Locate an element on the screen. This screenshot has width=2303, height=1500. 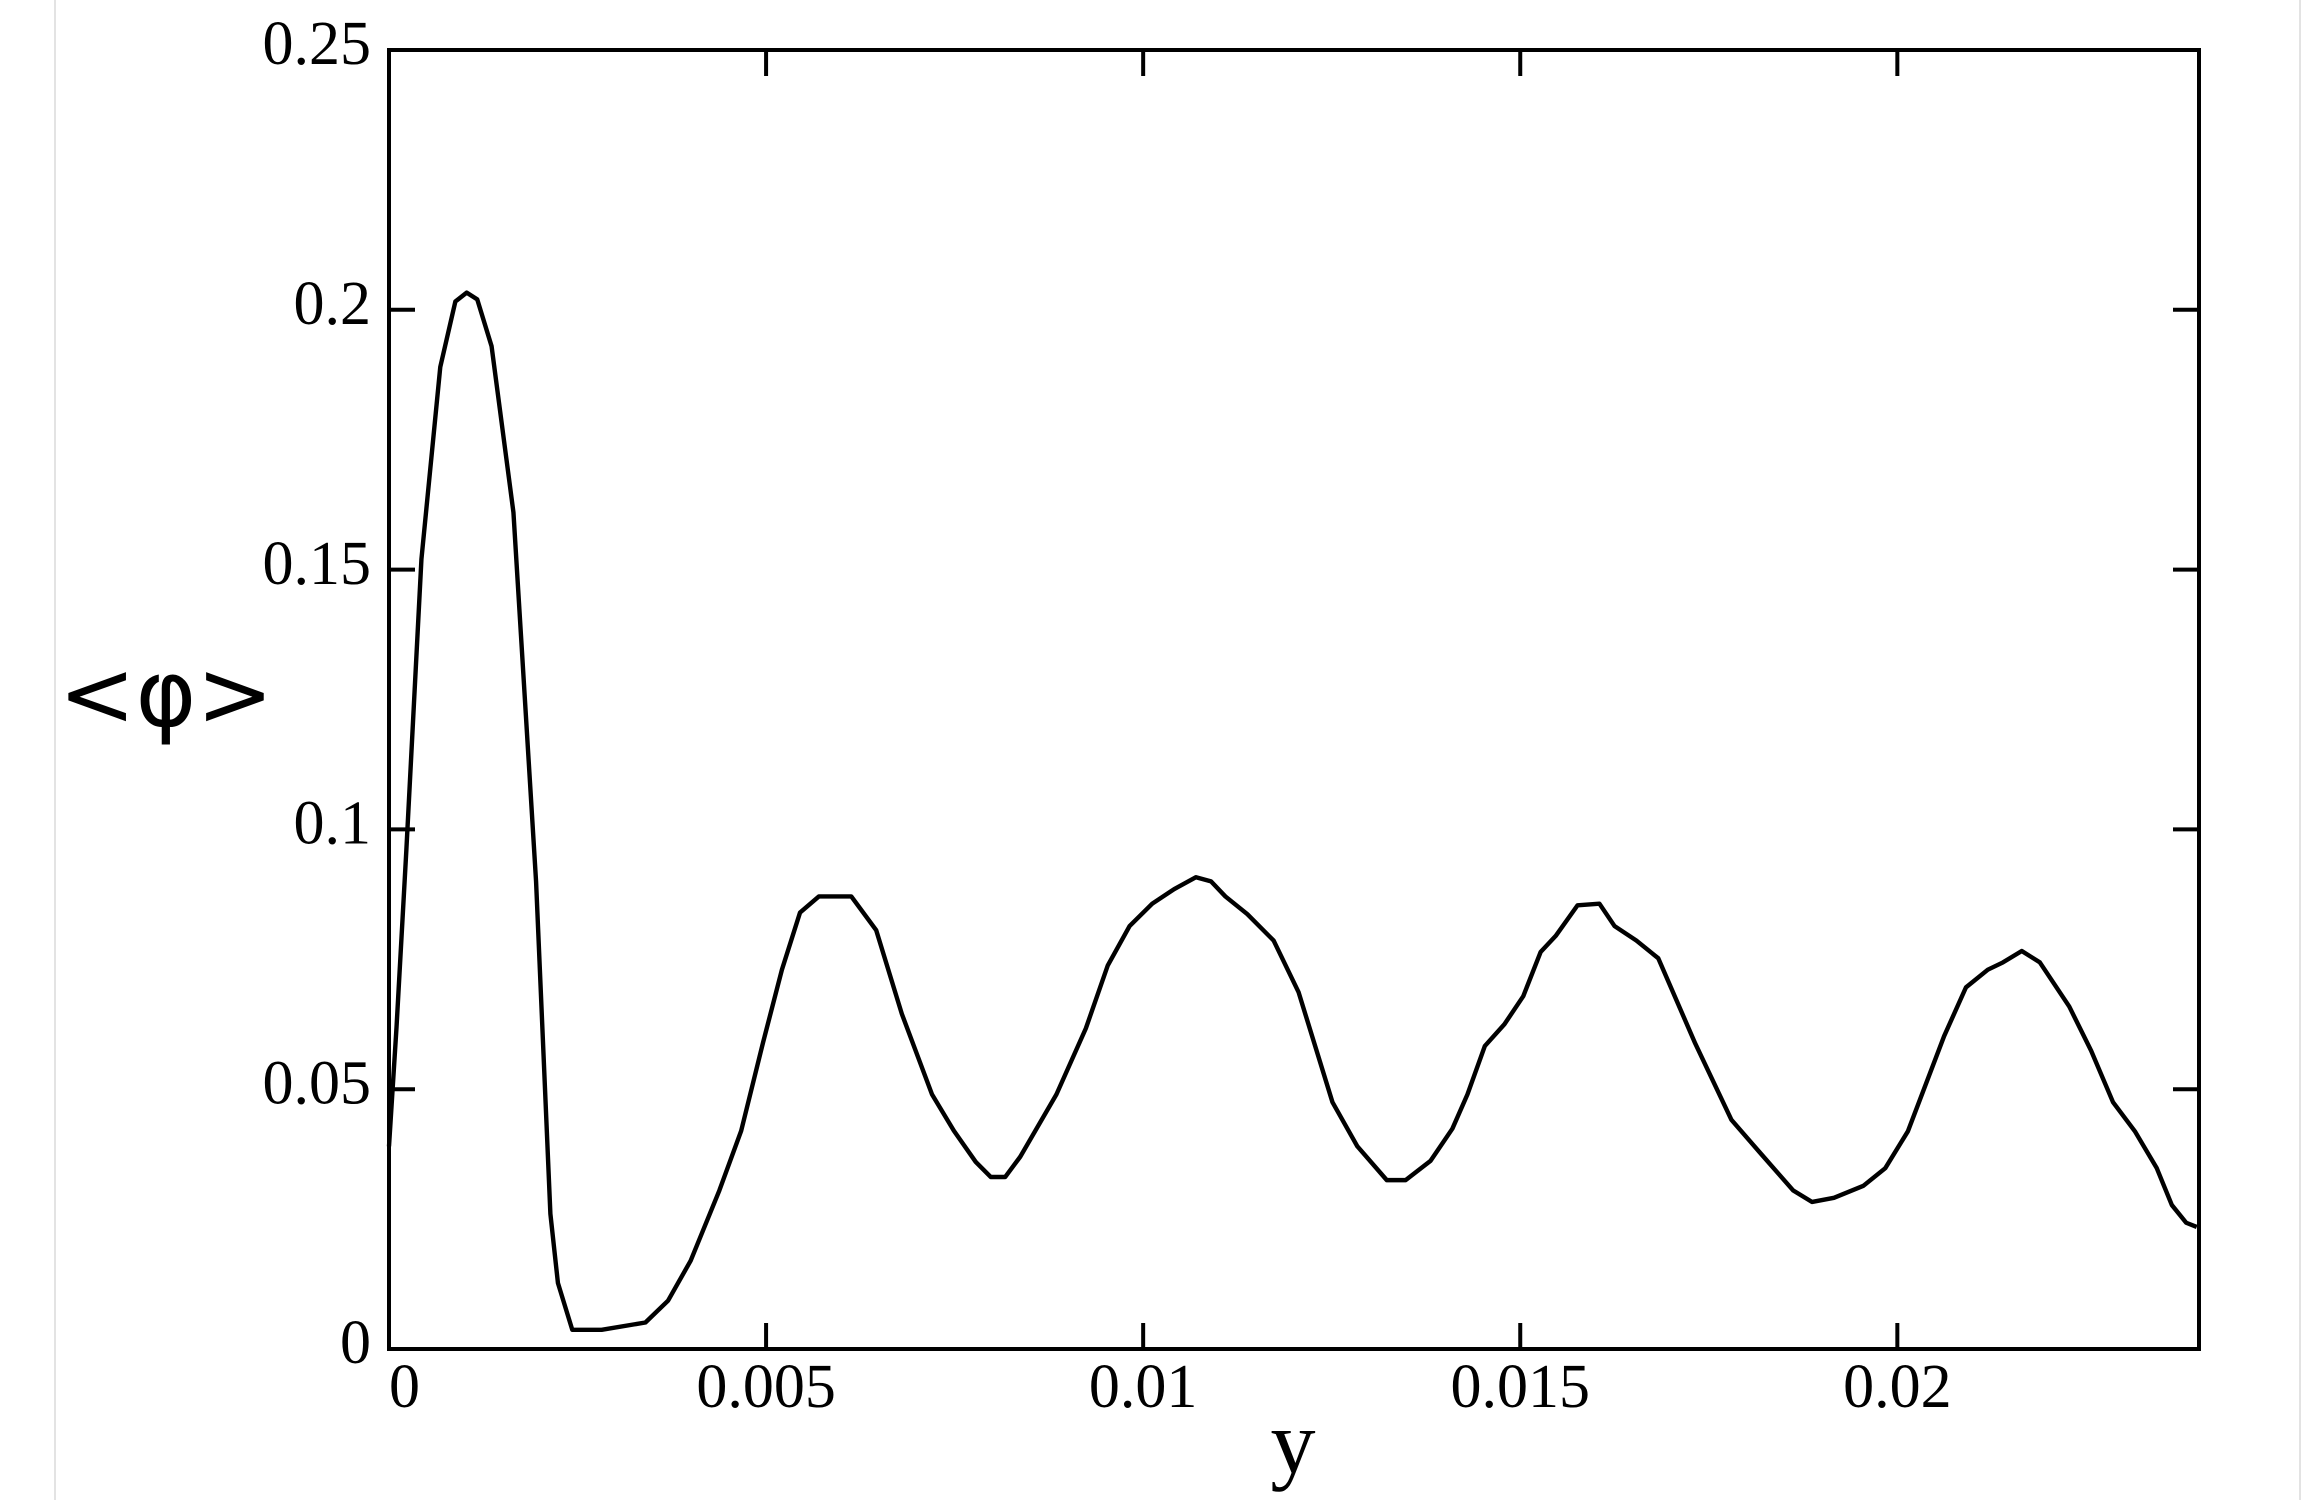
y-tick-label: 0.15 is located at coordinates (317, 564).